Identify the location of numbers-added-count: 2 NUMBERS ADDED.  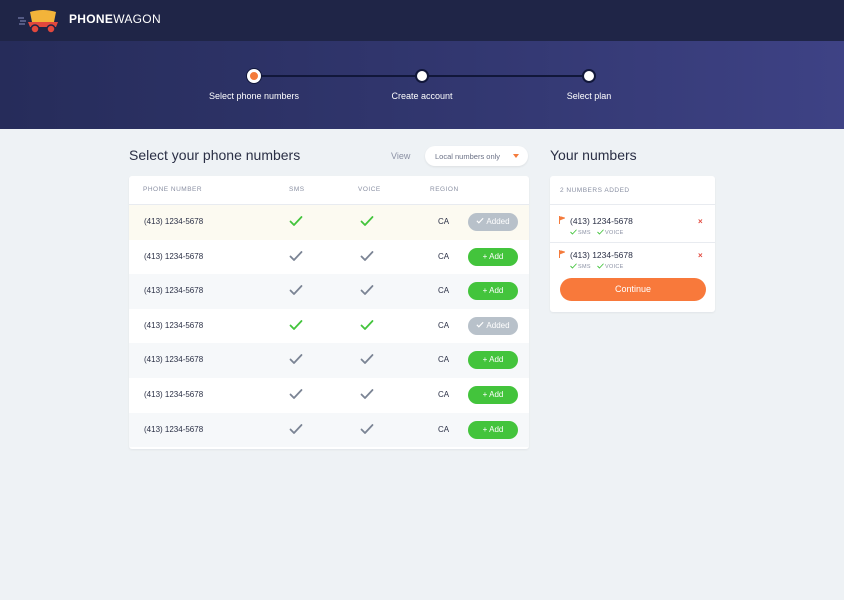
(595, 190).